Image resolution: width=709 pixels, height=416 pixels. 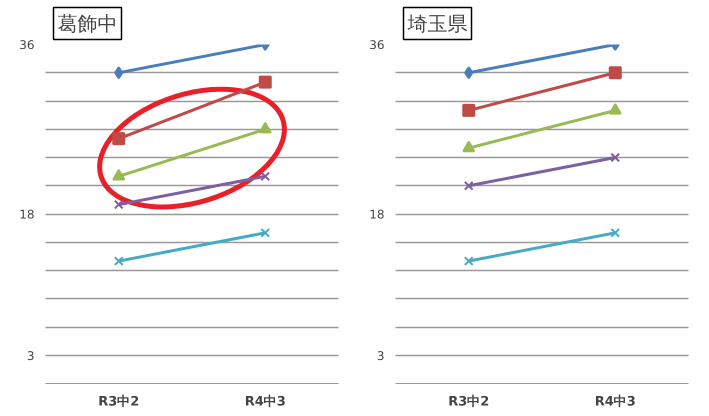 I want to click on chart-title: 埼玉県, so click(x=437, y=24).